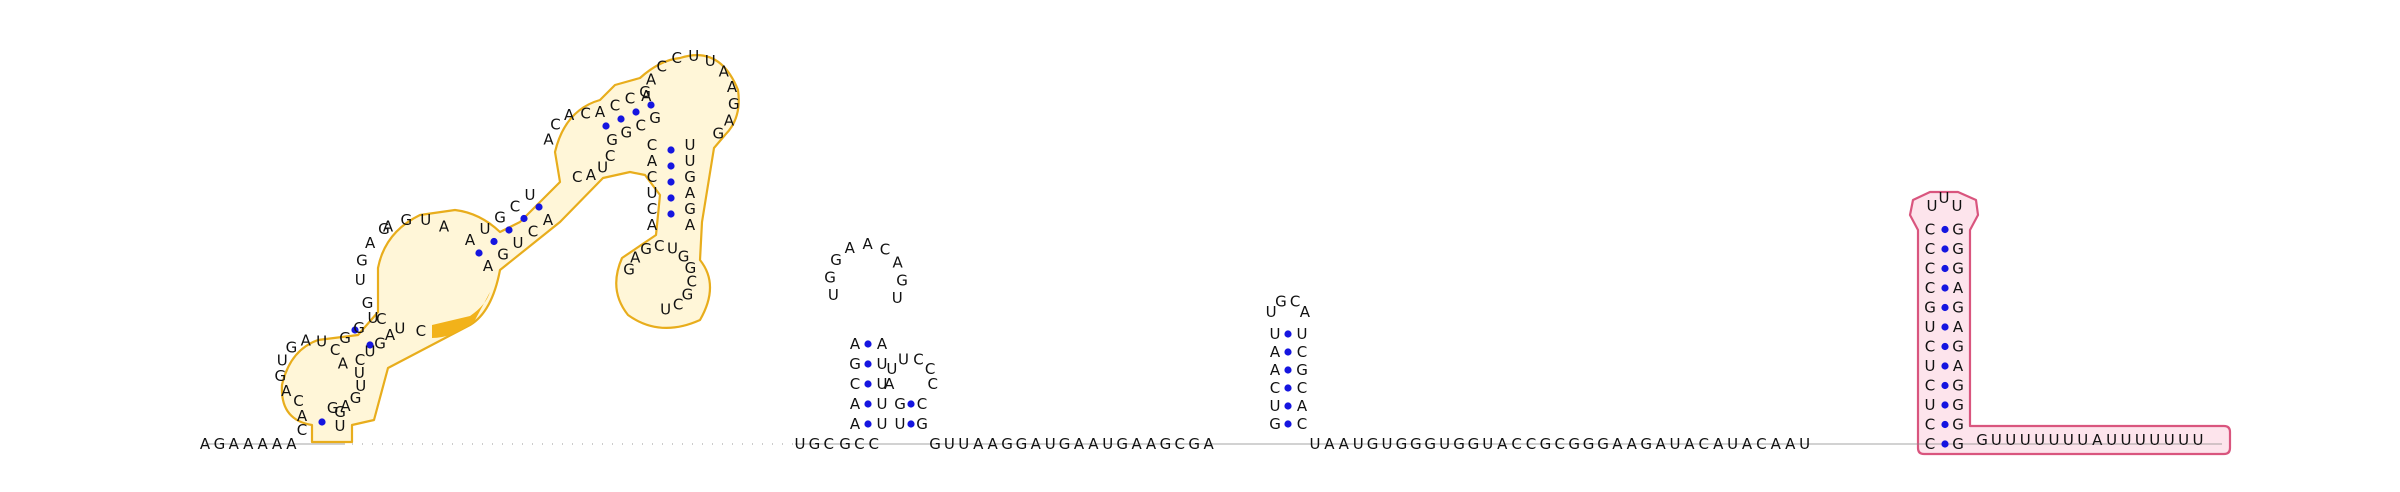 The image size is (2400, 492). Describe the element at coordinates (2070, 323) in the screenshot. I see `pink-highlight-region` at that location.